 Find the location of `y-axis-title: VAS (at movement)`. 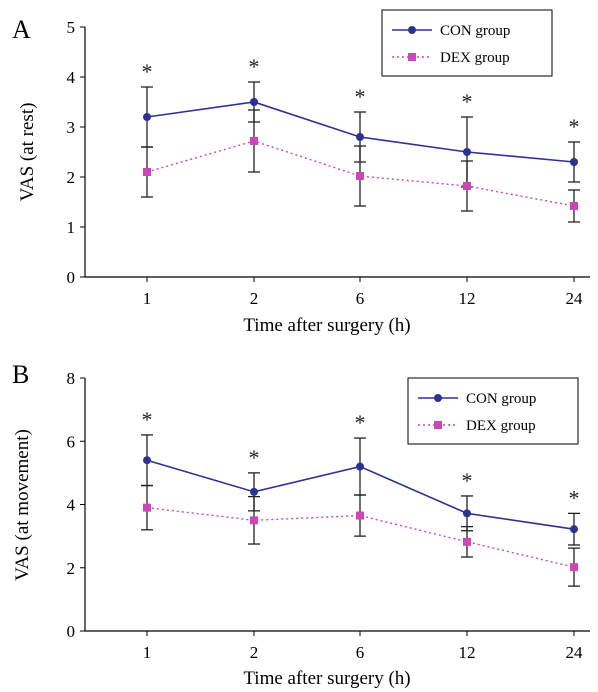

y-axis-title: VAS (at movement) is located at coordinates (22, 505).